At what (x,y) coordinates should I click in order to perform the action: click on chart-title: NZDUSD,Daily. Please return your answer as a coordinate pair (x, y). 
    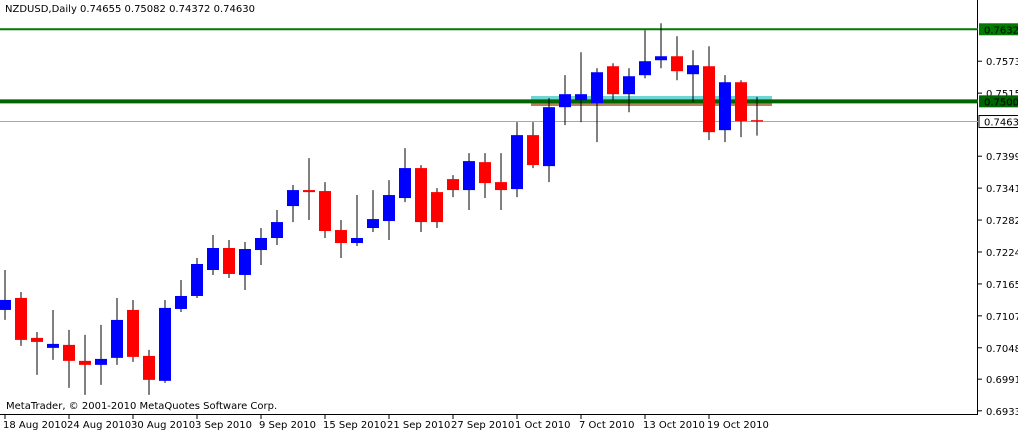
    Looking at the image, I should click on (41, 9).